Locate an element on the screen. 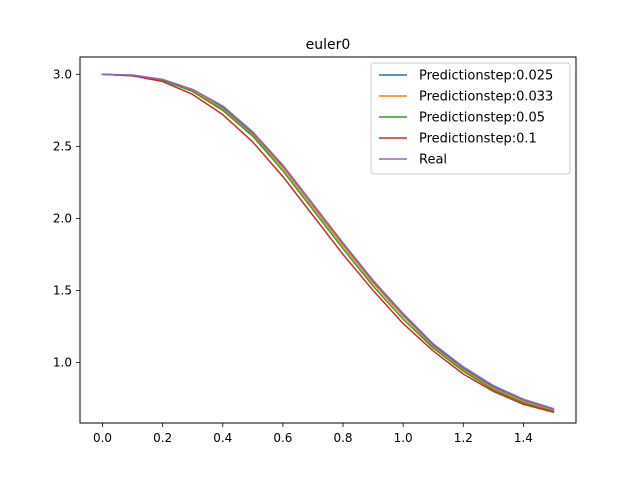  legend-label: Predictionstep:0.1 is located at coordinates (478, 139).